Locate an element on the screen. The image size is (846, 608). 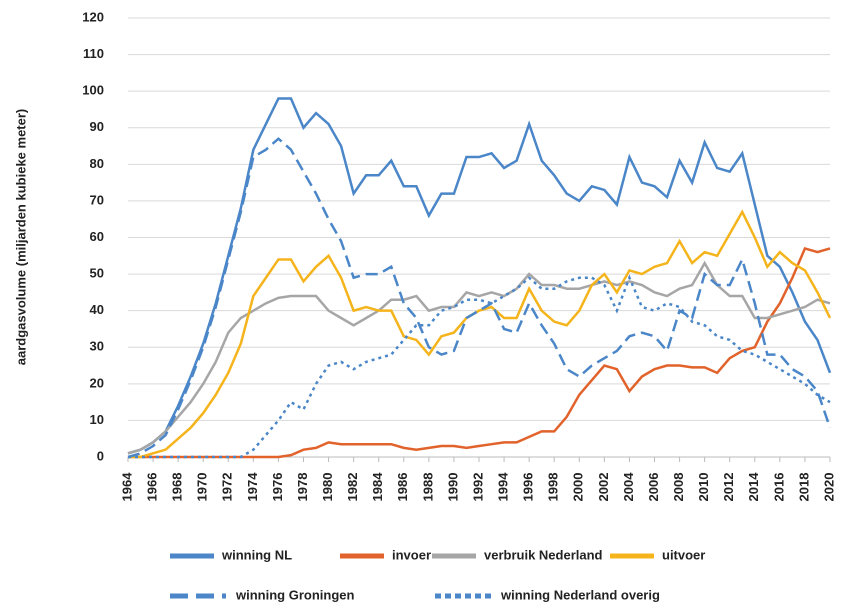
x-tick-label: 1970 is located at coordinates (202, 487).